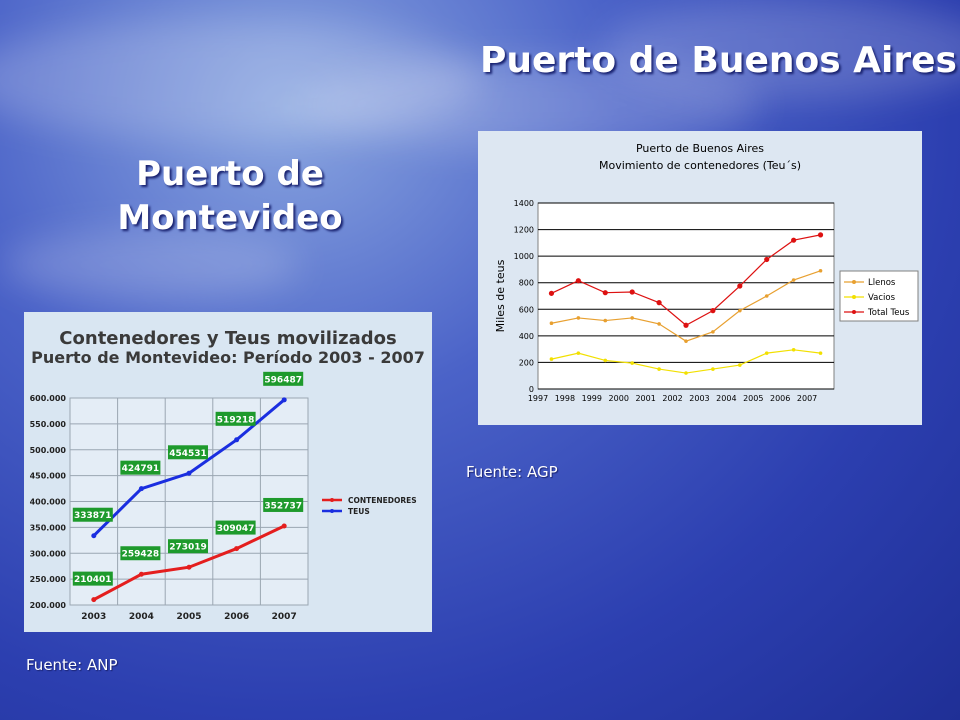 This screenshot has height=720, width=960. Describe the element at coordinates (524, 203) in the screenshot. I see `y-tick-label: 1400` at that location.